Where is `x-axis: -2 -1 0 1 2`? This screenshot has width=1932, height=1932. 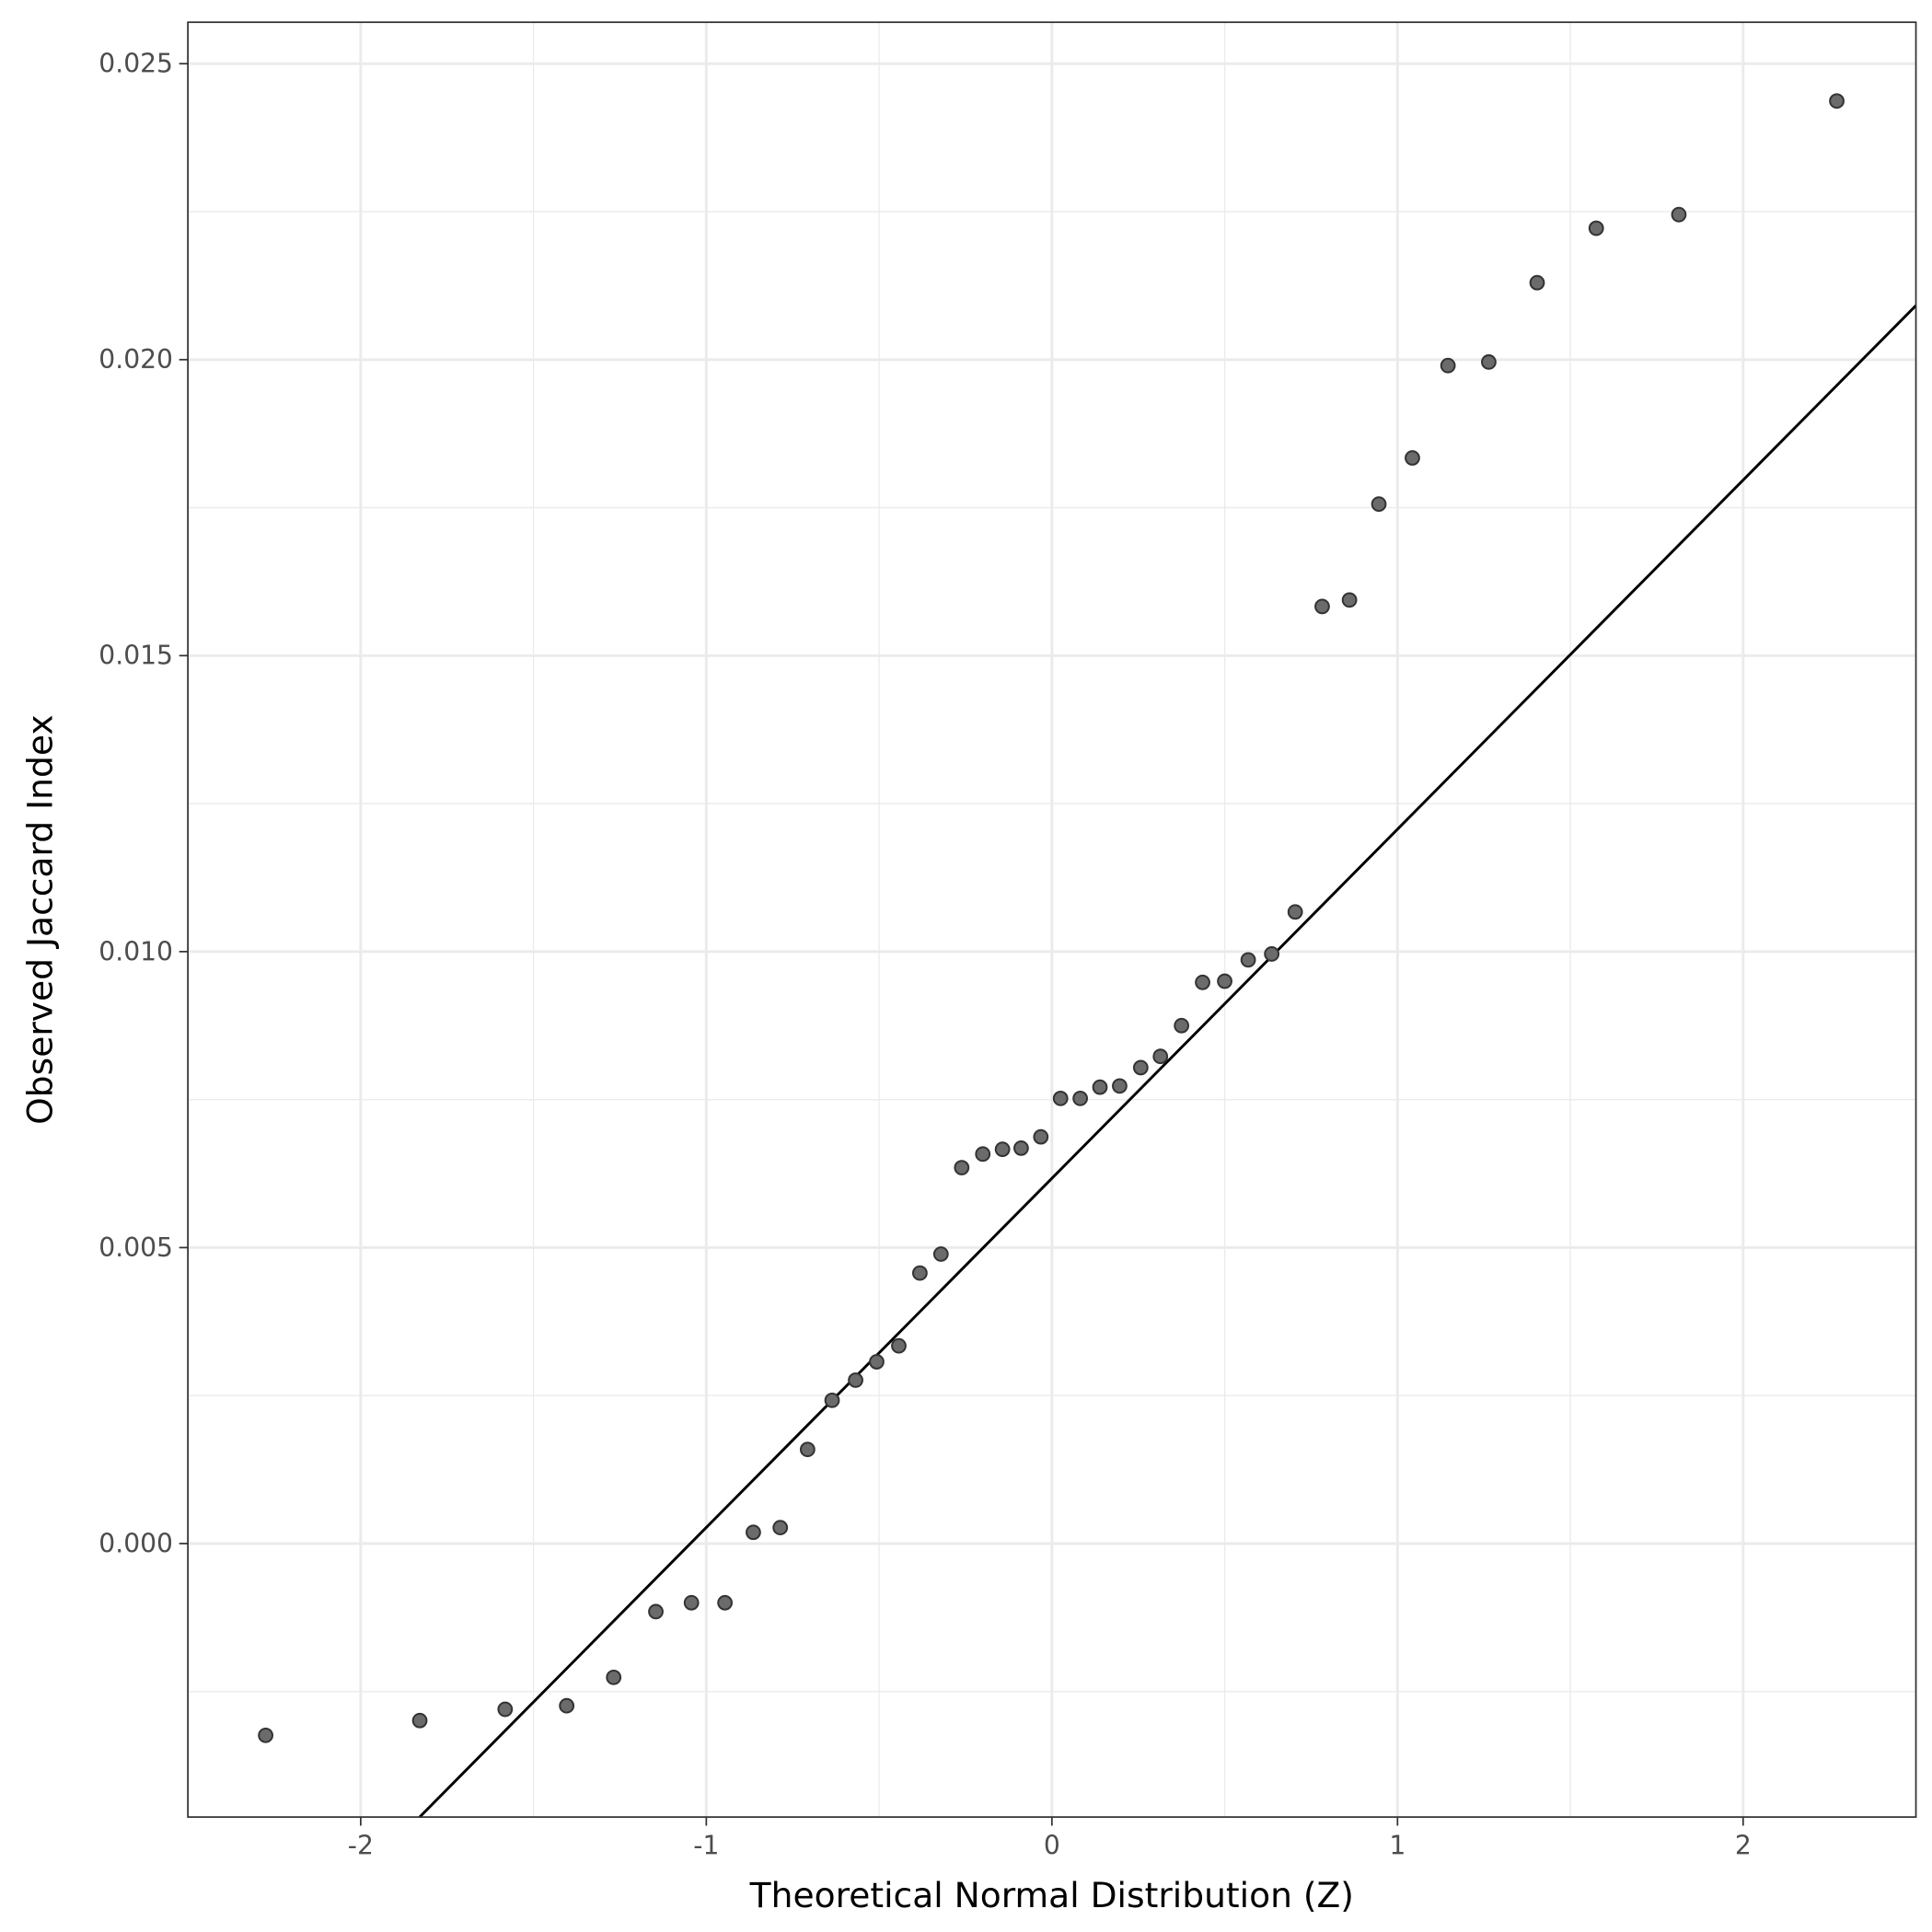 x-axis: -2 -1 0 1 2 is located at coordinates (1050, 1839).